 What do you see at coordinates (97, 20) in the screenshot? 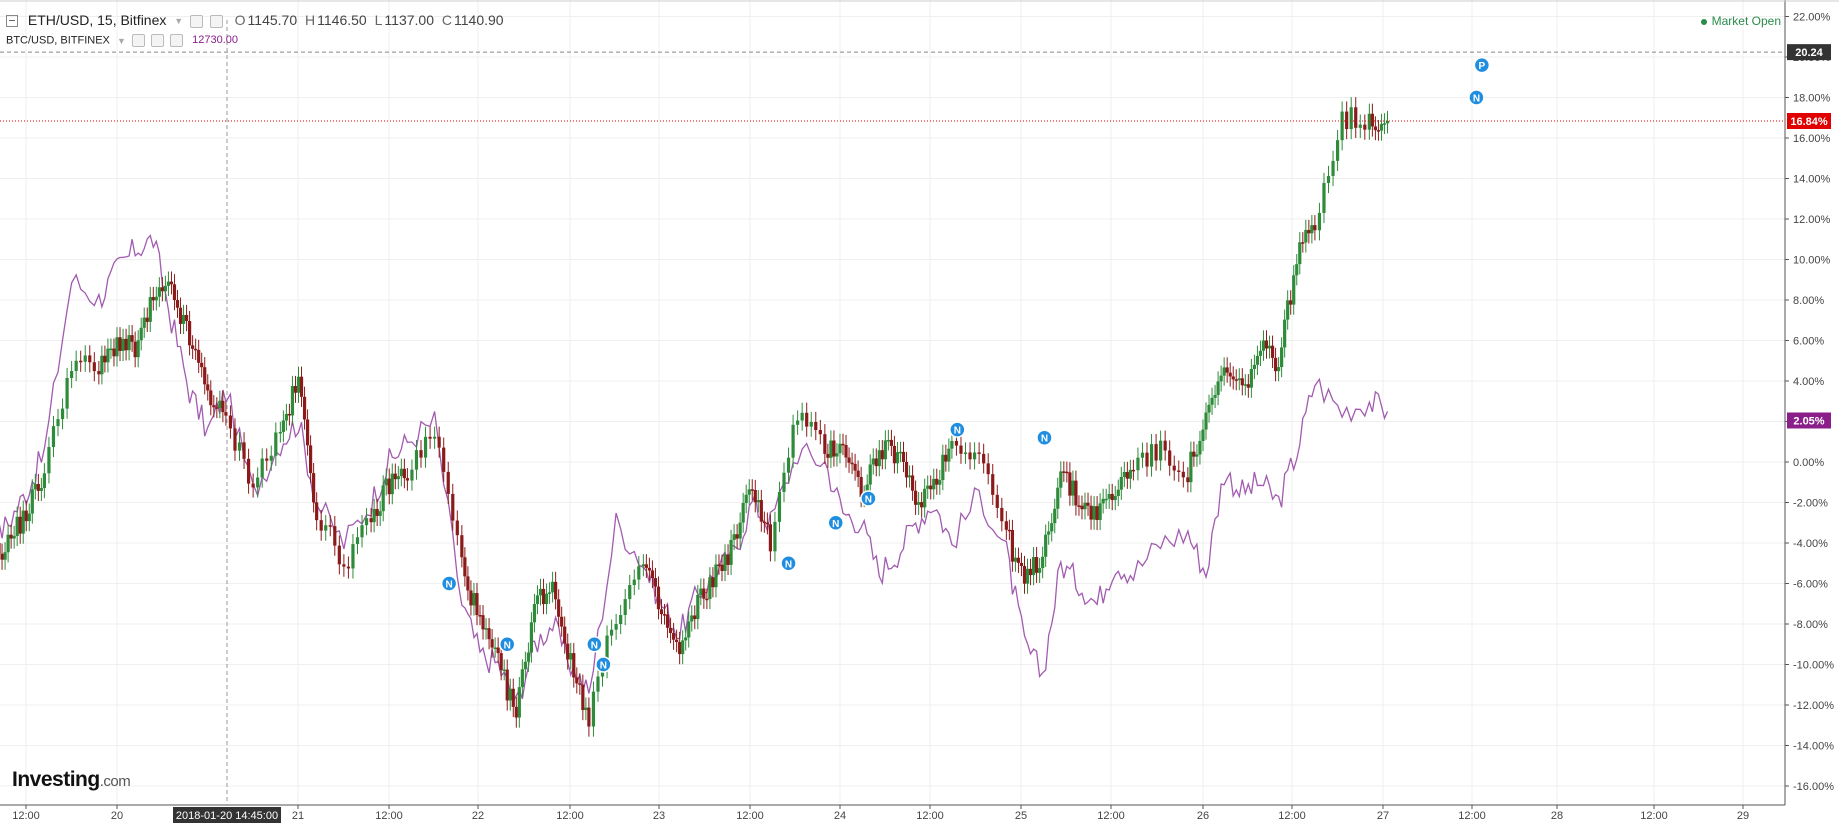
I see `symbol-title: ETH/USD, 15, Bitfinex` at bounding box center [97, 20].